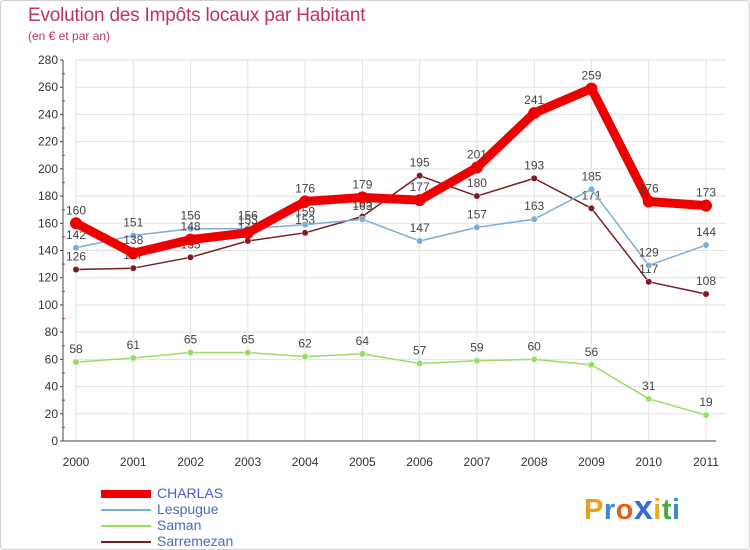 This screenshot has height=550, width=750. Describe the element at coordinates (477, 154) in the screenshot. I see `data-label-charlas: 201` at that location.